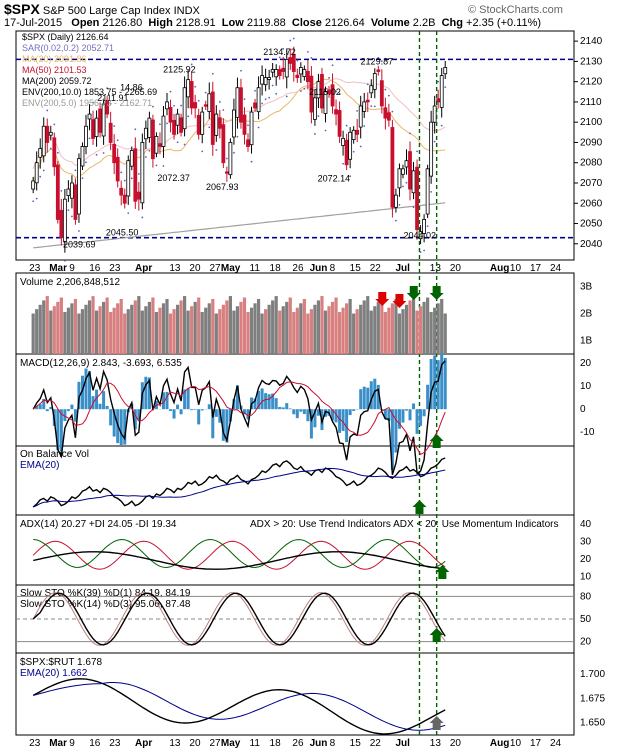 The width and height of the screenshot is (620, 750). Describe the element at coordinates (591, 82) in the screenshot. I see `price-y-tick-label: 2120` at that location.